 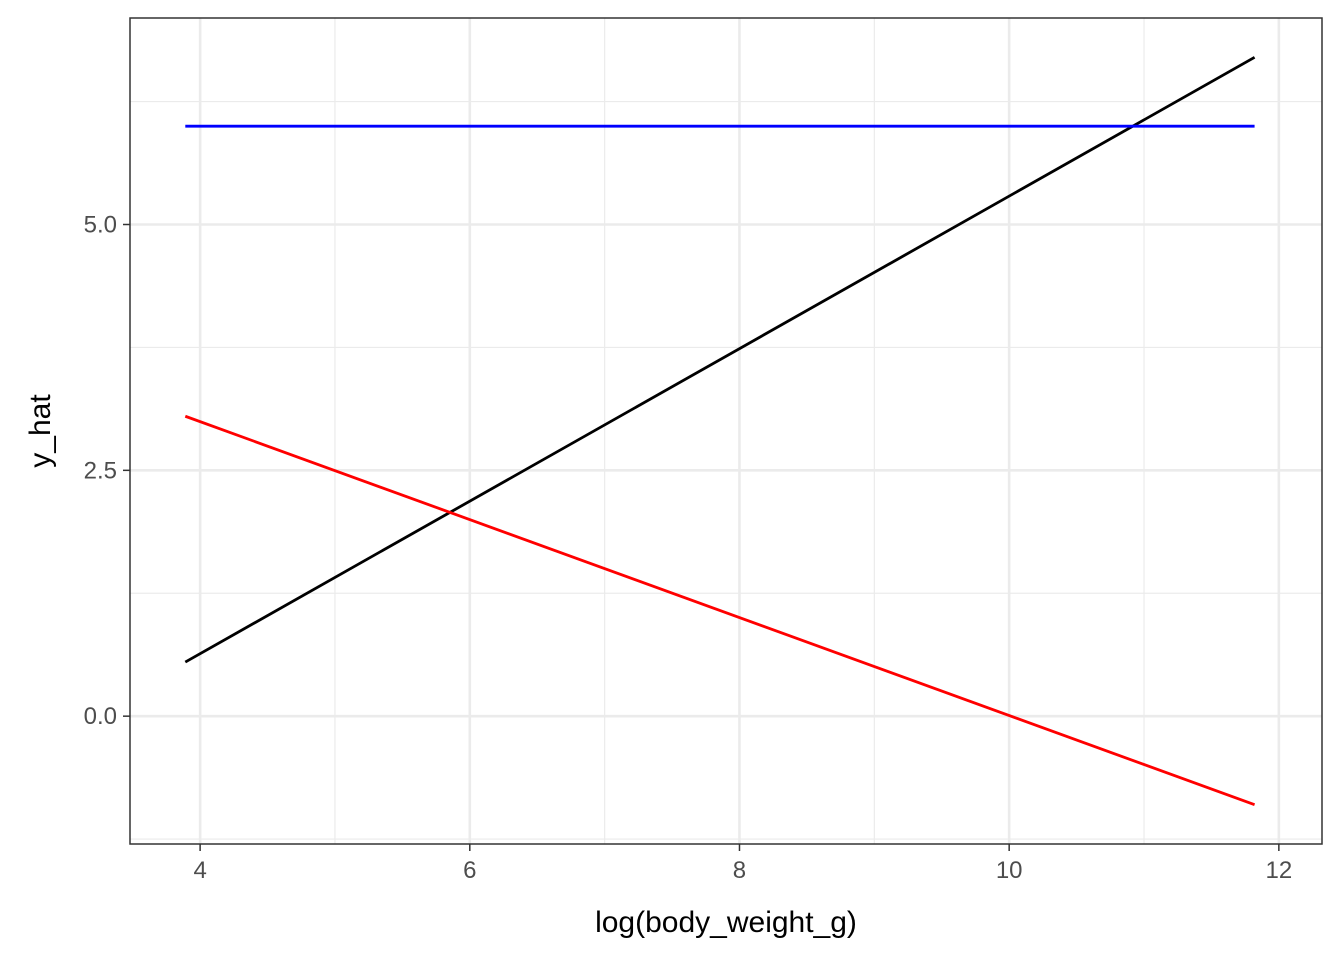 What do you see at coordinates (40, 431) in the screenshot?
I see `y-axis-title: y_hat` at bounding box center [40, 431].